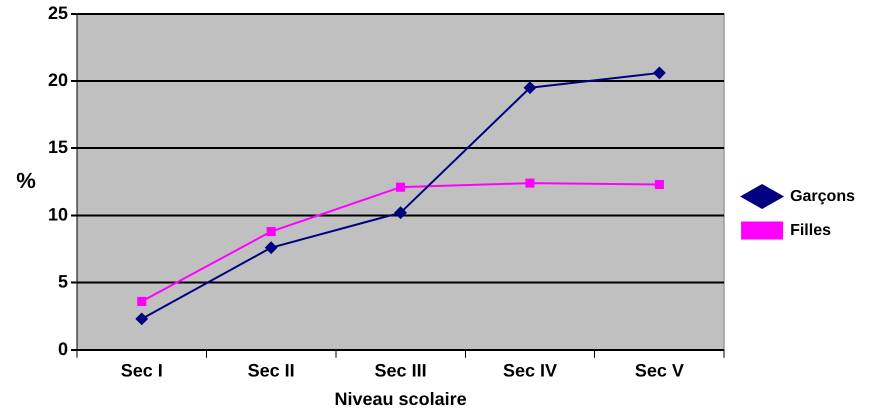 Image resolution: width=870 pixels, height=420 pixels. What do you see at coordinates (58, 80) in the screenshot?
I see `y-tick-label: 20` at bounding box center [58, 80].